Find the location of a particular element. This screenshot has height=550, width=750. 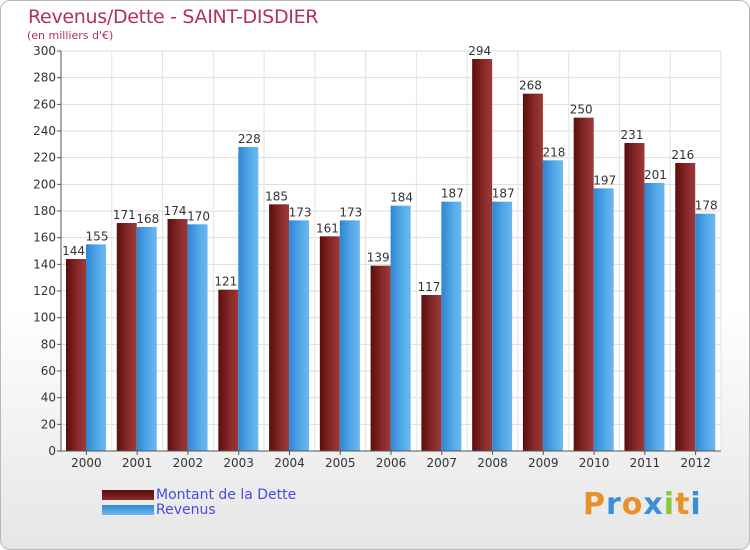

data-label-revenus: 218 is located at coordinates (553, 152).